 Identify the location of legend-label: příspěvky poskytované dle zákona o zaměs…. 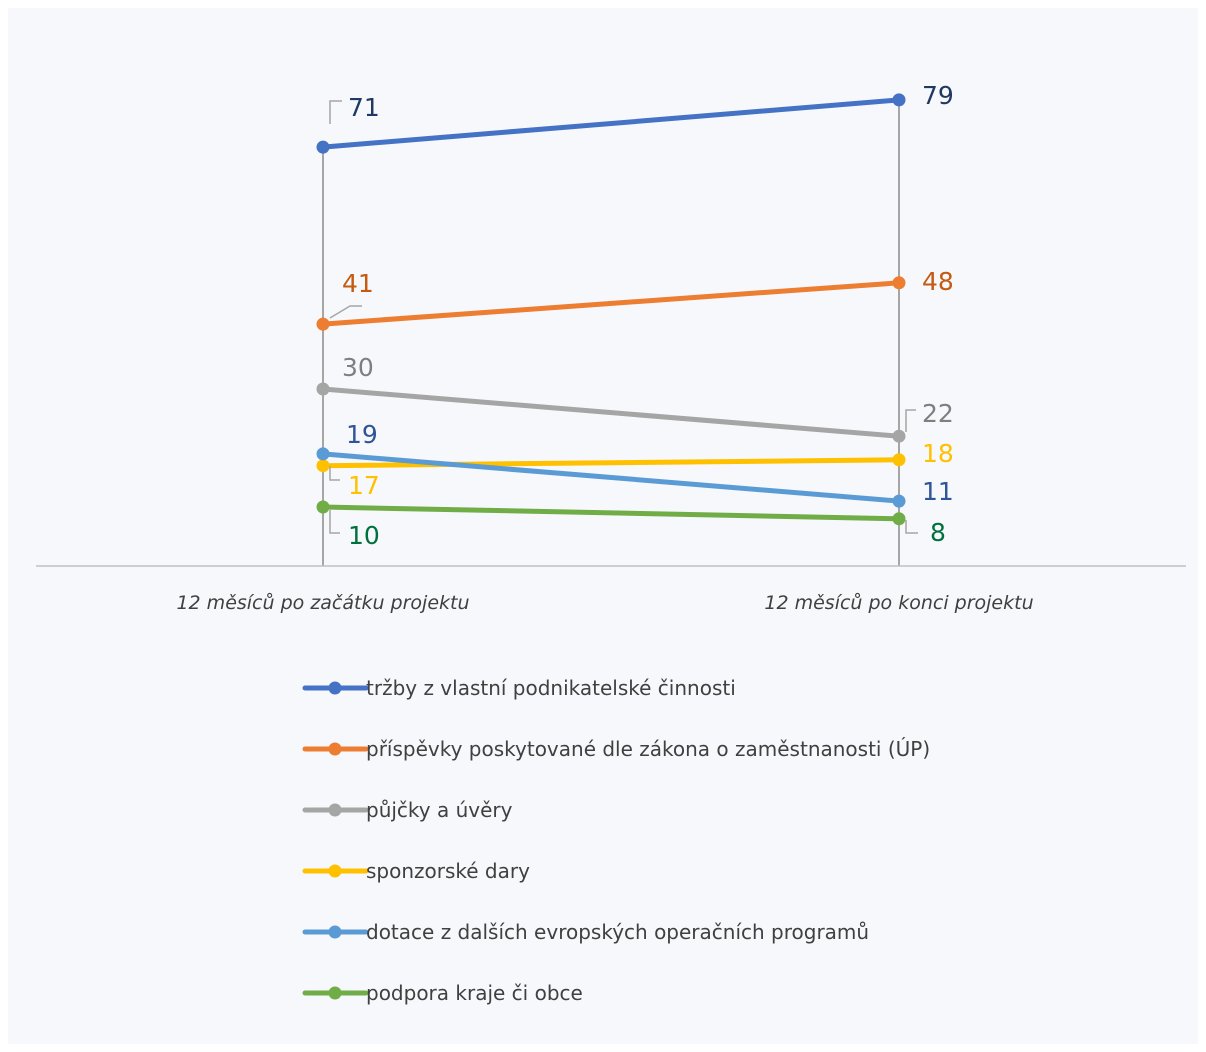
(648, 749).